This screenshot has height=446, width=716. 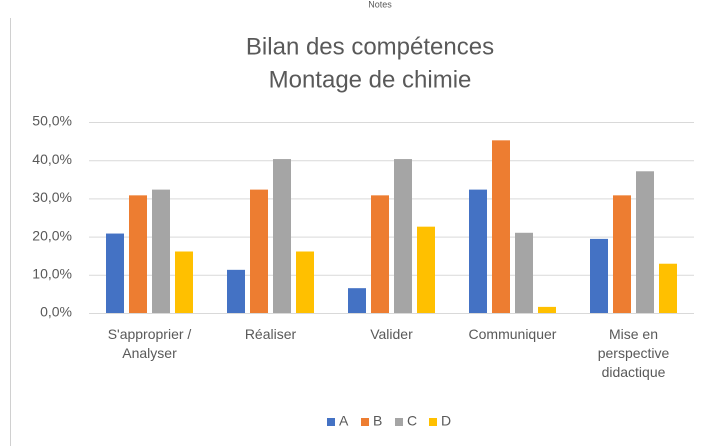 I want to click on y-tick-label: 30,0%, so click(x=52, y=197).